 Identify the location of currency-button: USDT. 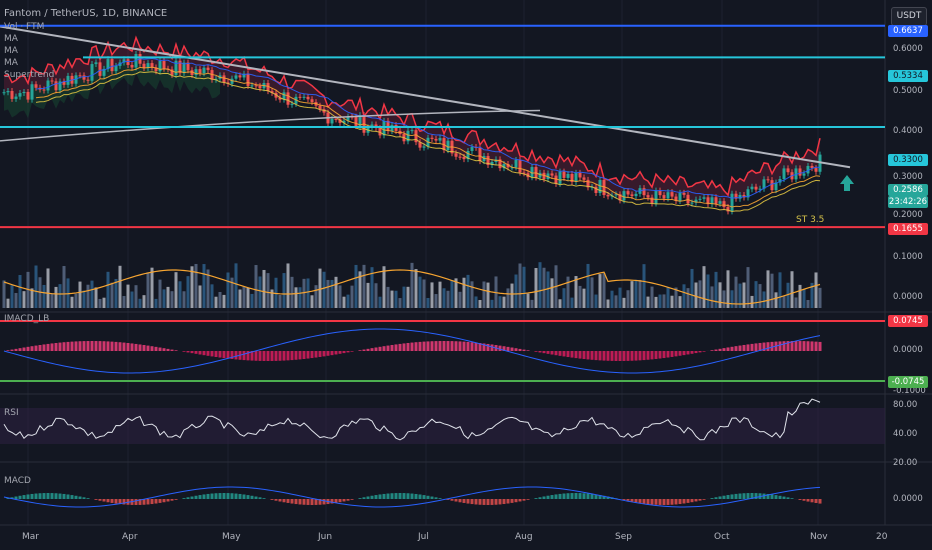
(909, 16).